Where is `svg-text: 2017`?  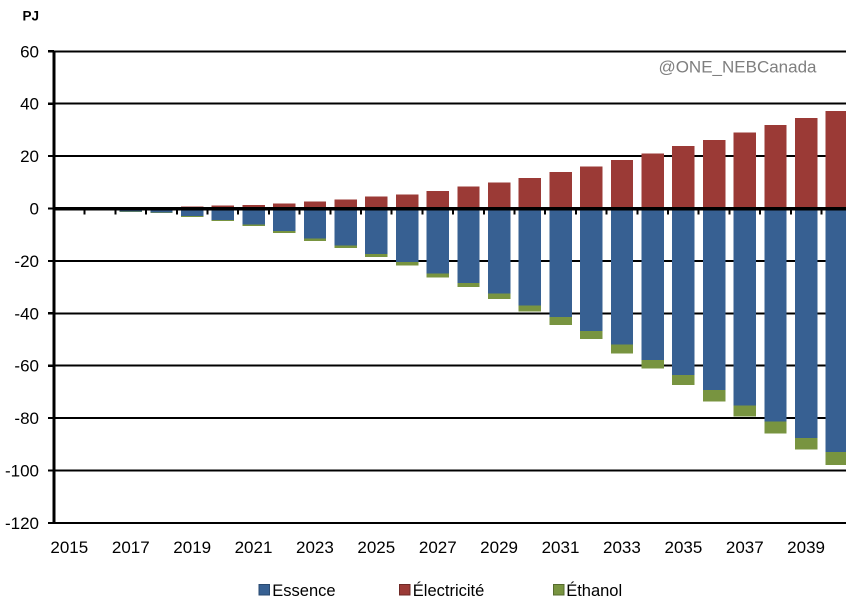
svg-text: 2017 is located at coordinates (131, 547).